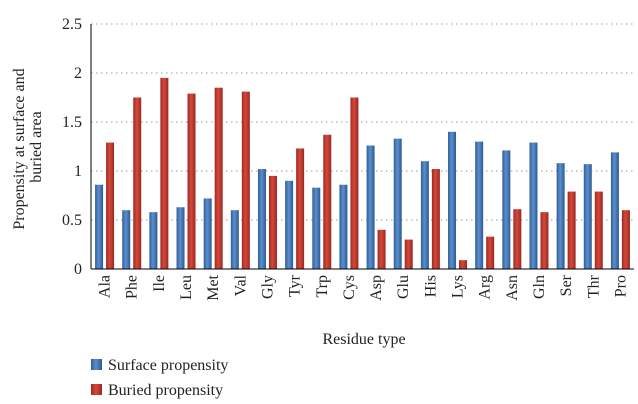 The width and height of the screenshot is (638, 404). What do you see at coordinates (512, 288) in the screenshot?
I see `x-category-label: Asn` at bounding box center [512, 288].